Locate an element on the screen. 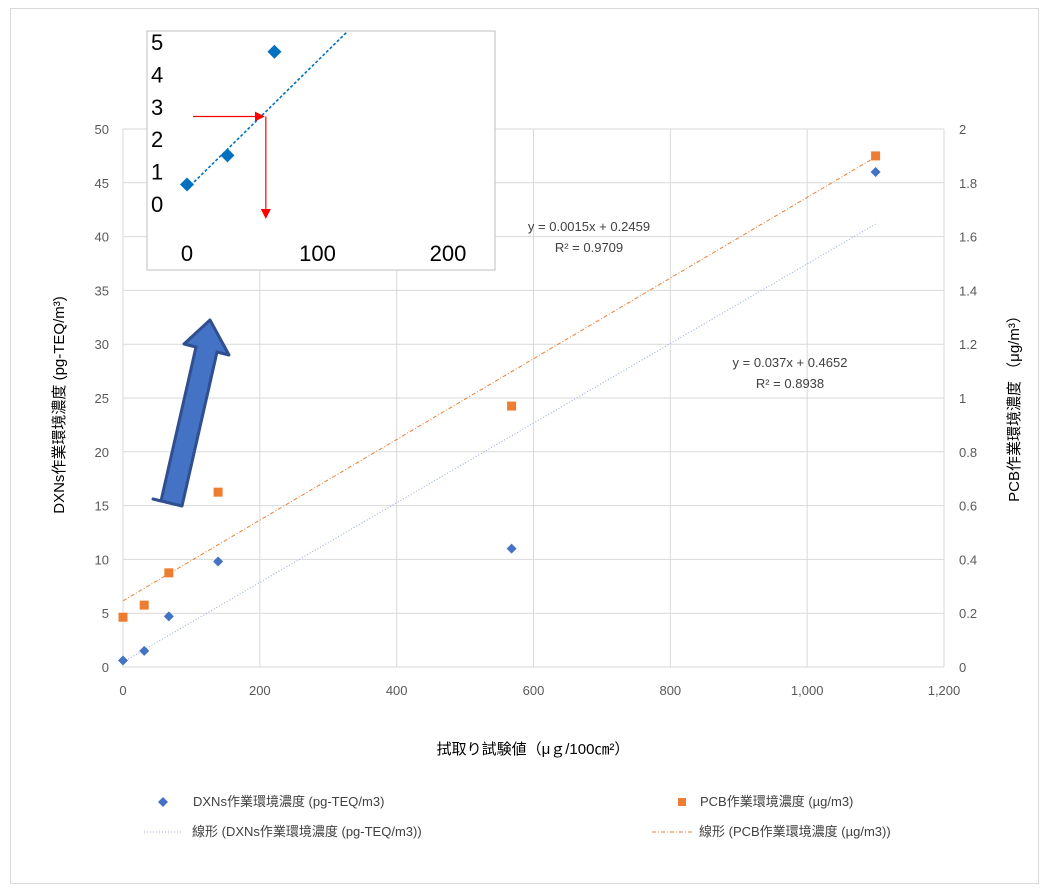  diamond-marker-icon is located at coordinates (163, 802).